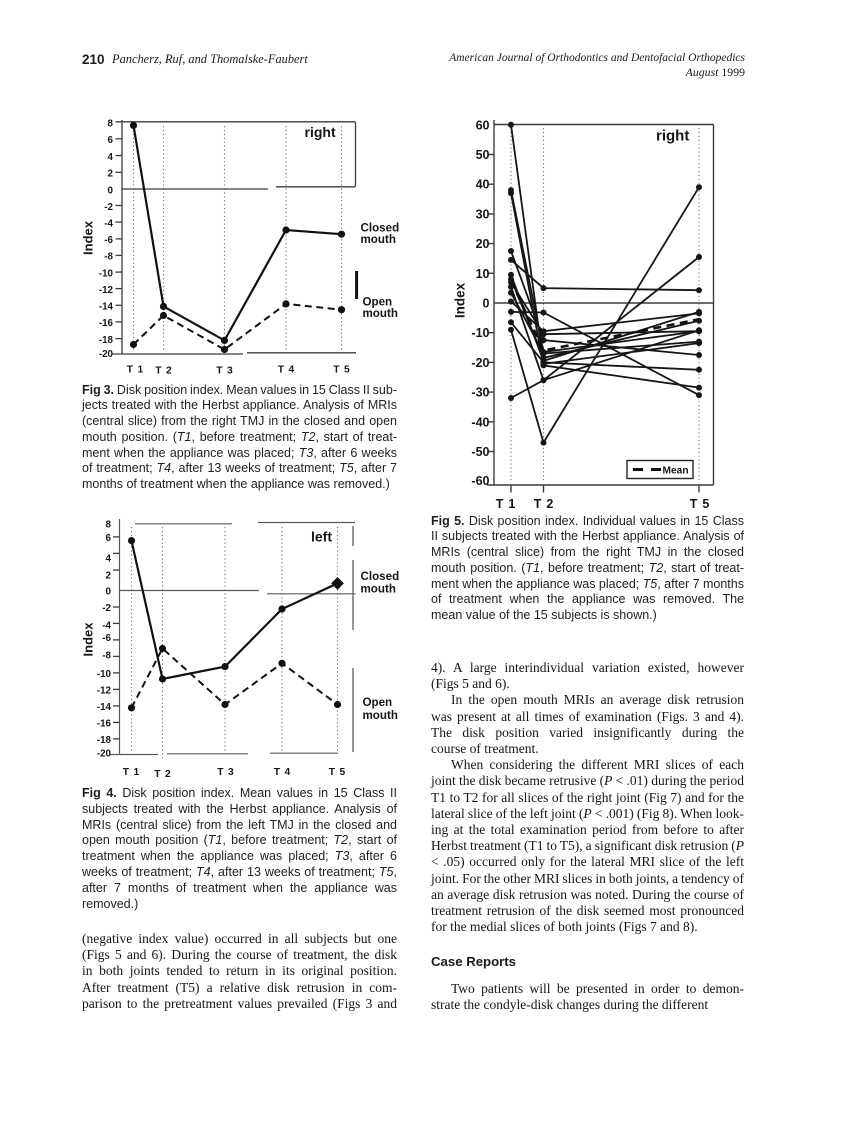  What do you see at coordinates (483, 155) in the screenshot?
I see `svg-text: 50` at bounding box center [483, 155].